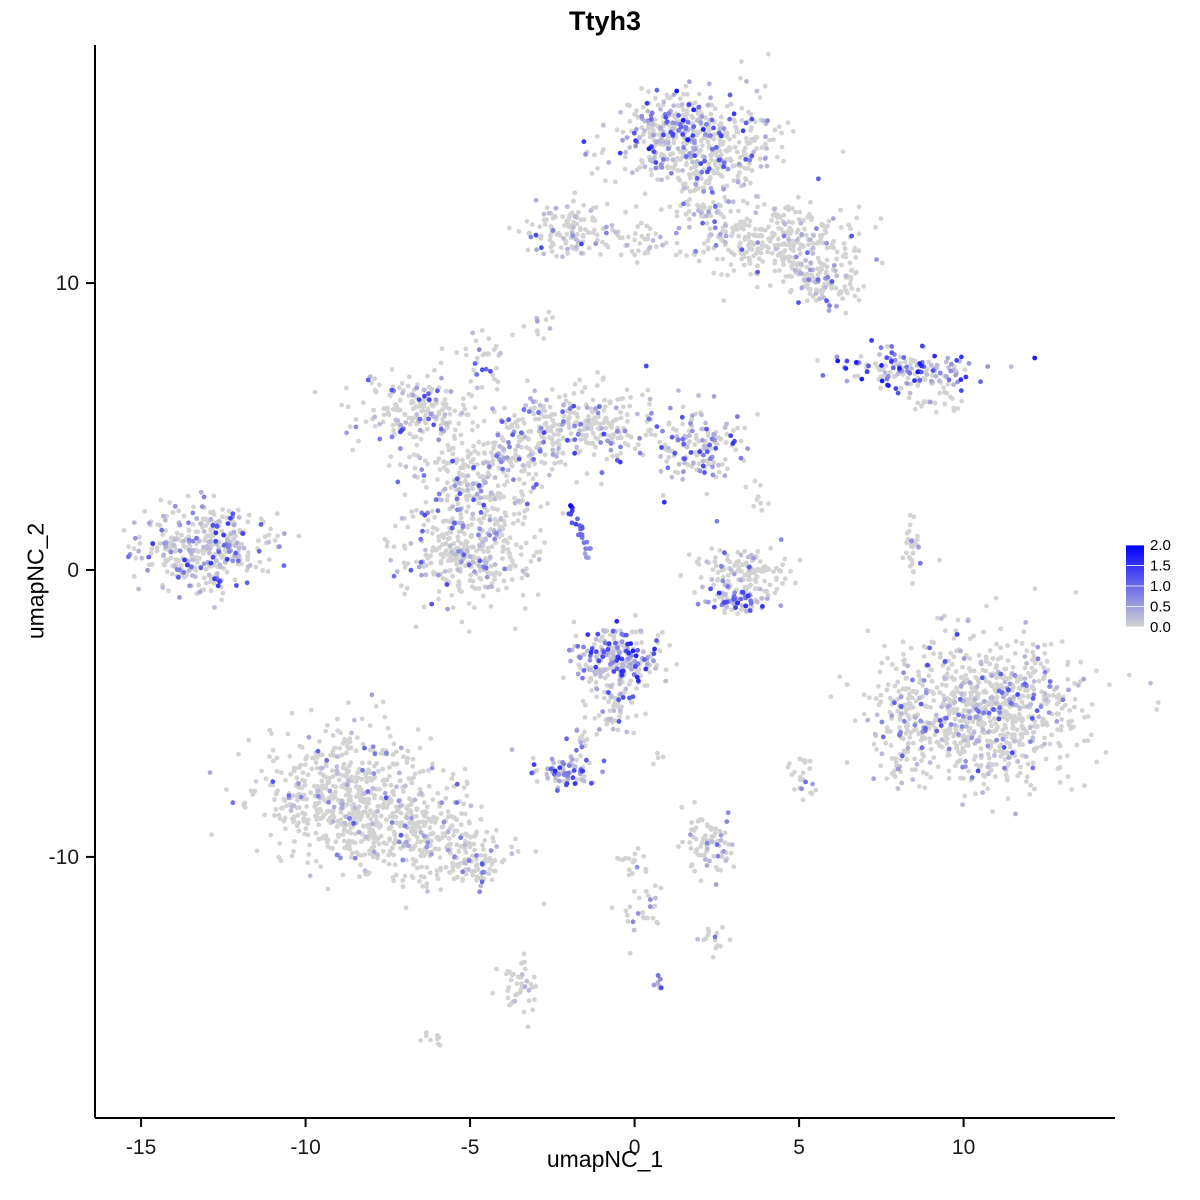  What do you see at coordinates (141, 1147) in the screenshot?
I see `x-tick-label: -15` at bounding box center [141, 1147].